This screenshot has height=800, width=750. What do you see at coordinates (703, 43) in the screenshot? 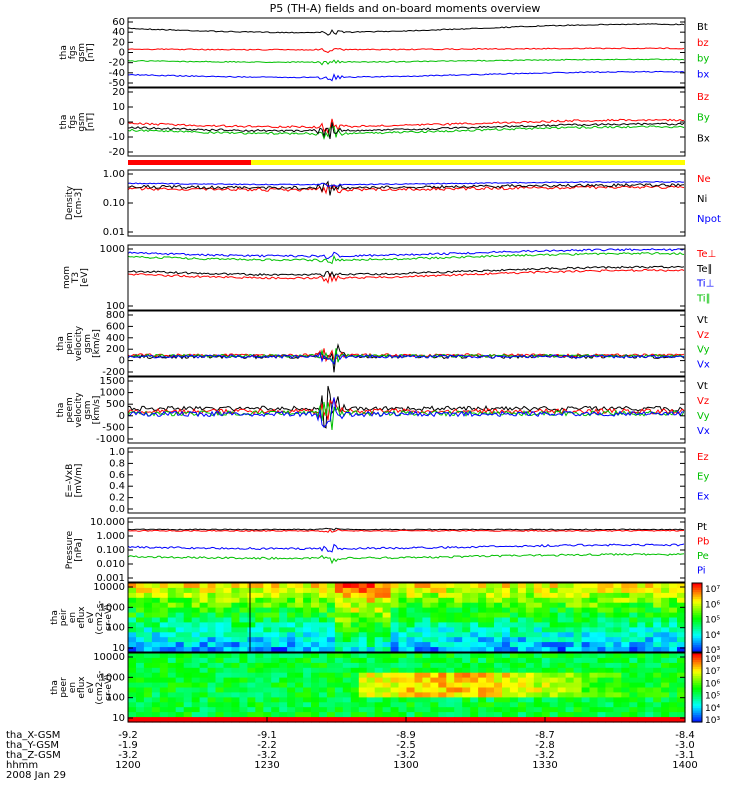
I see `legend-entry: bz` at bounding box center [703, 43].